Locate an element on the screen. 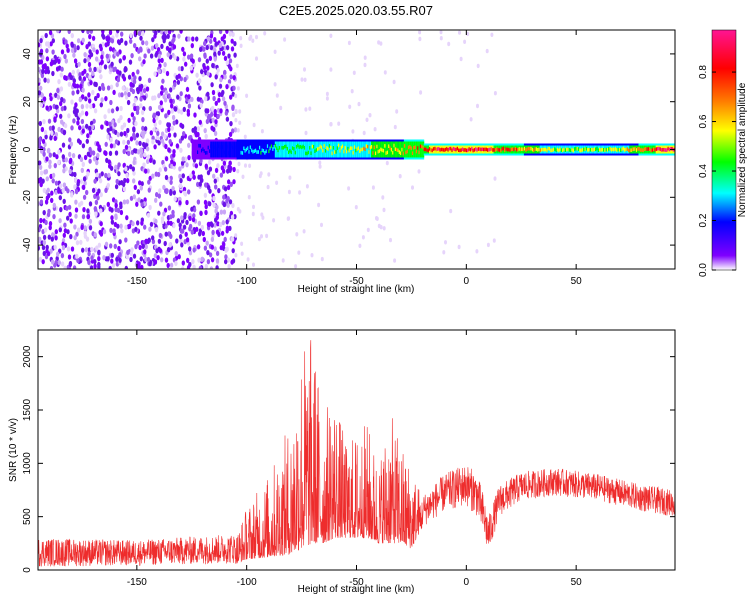 This screenshot has height=600, width=750. colorbar-tick-label: 0.0 is located at coordinates (703, 270).